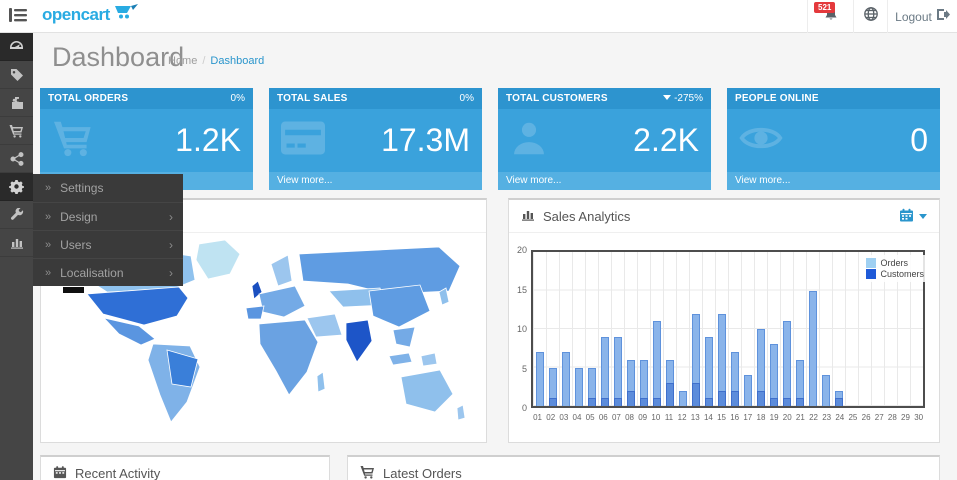 The image size is (957, 480). What do you see at coordinates (137, 306) in the screenshot?
I see `map-usa` at bounding box center [137, 306].